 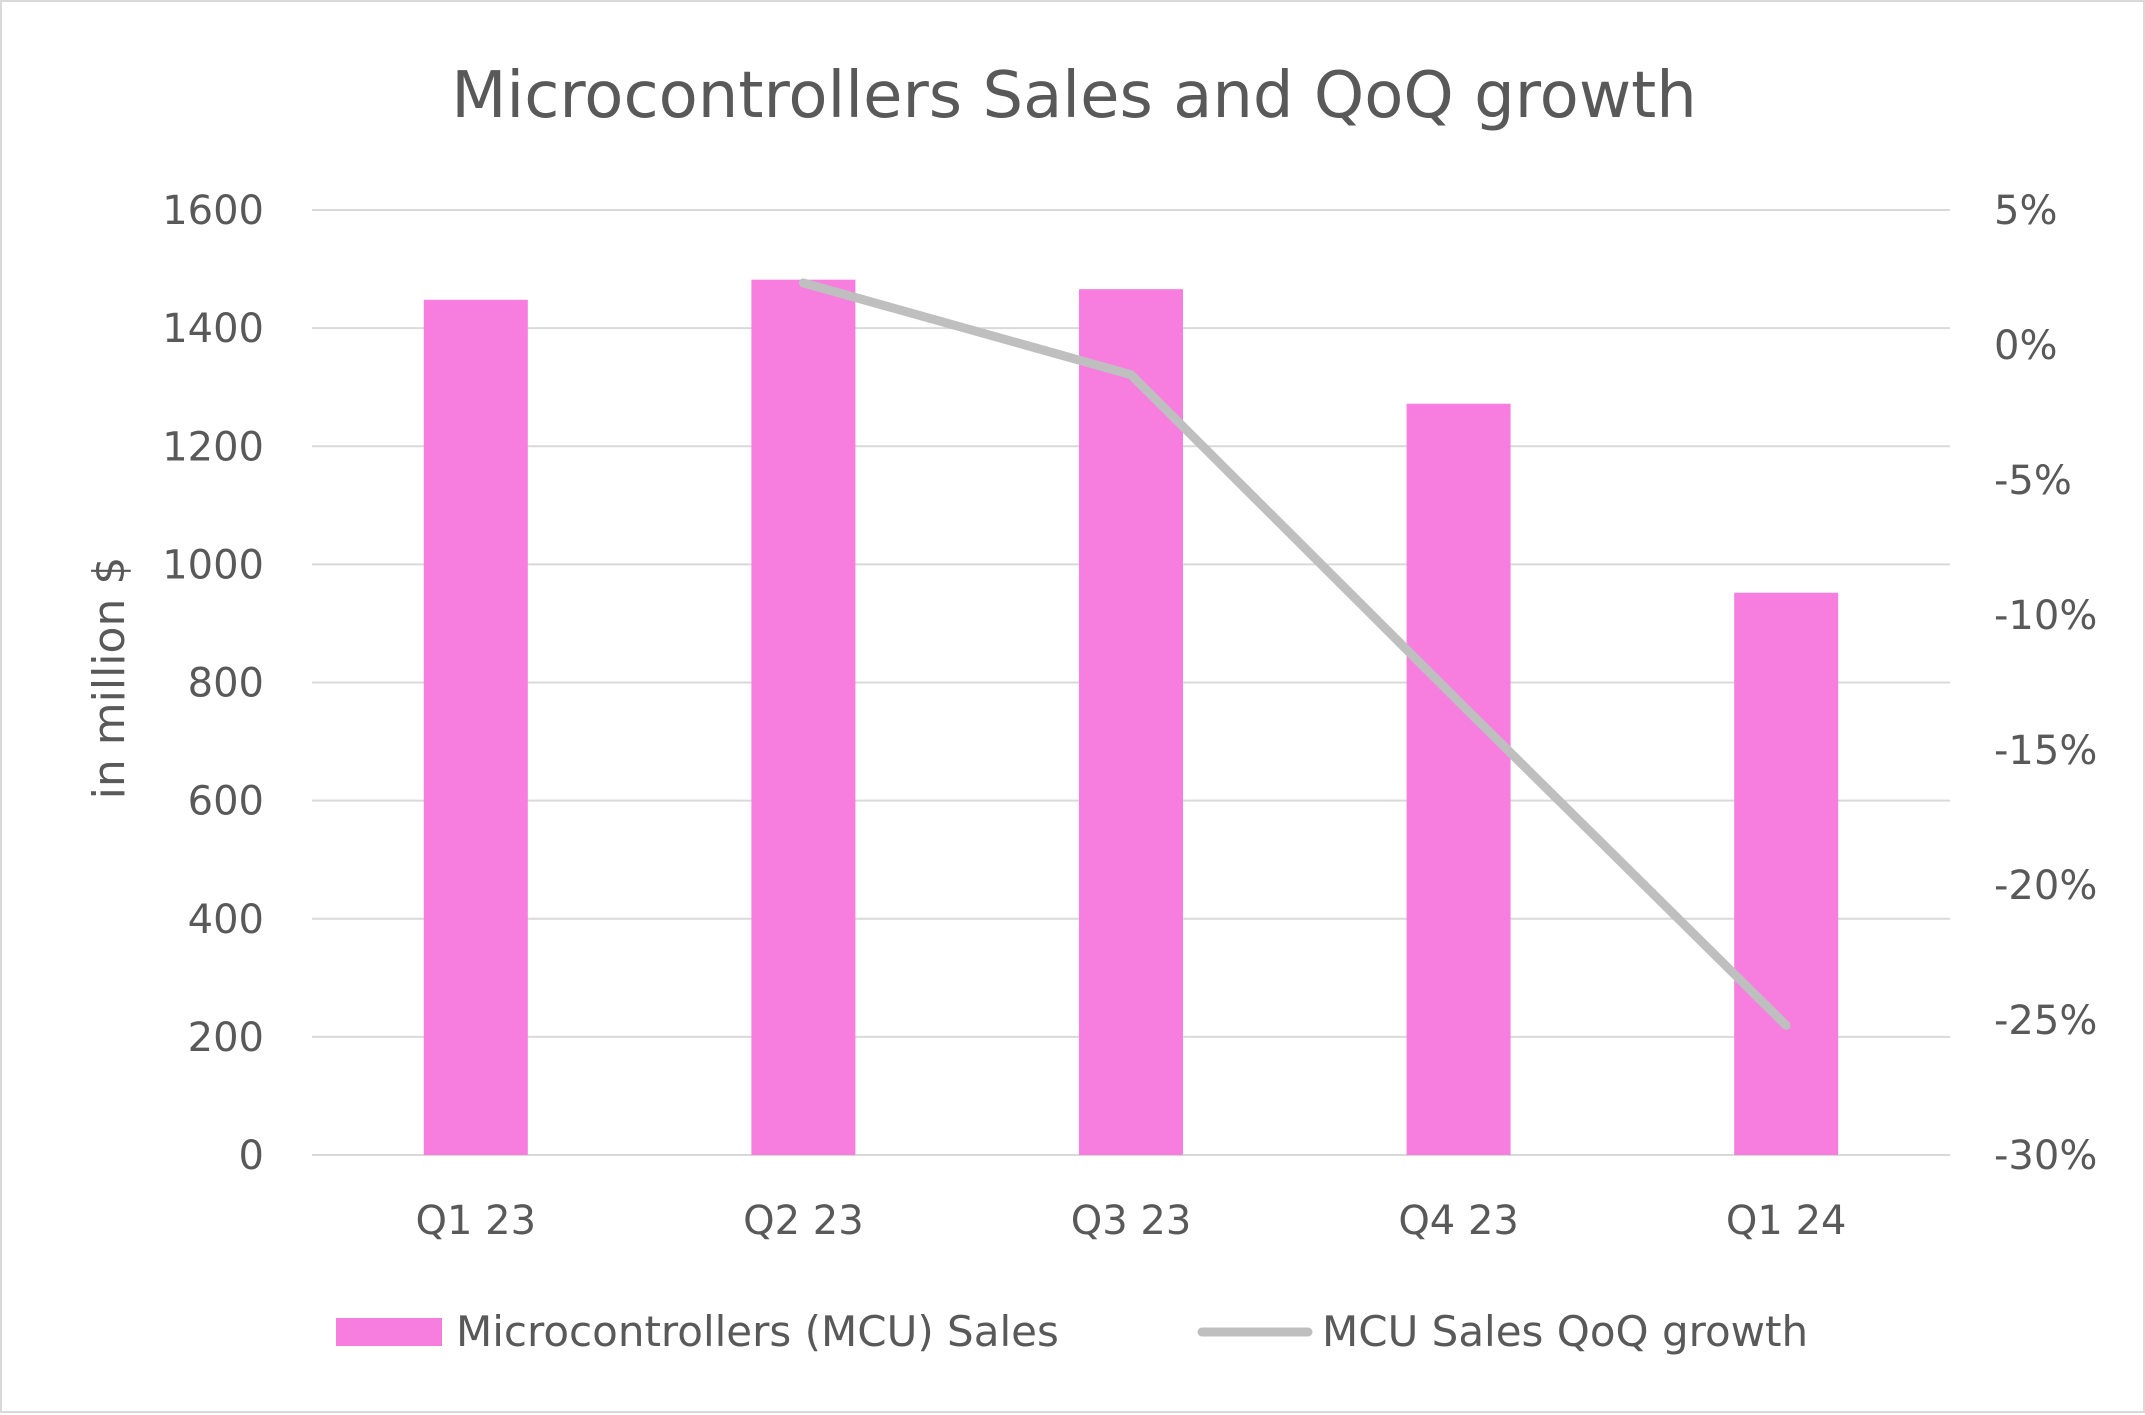 What do you see at coordinates (2045, 751) in the screenshot?
I see `y2-tick-label: -15%` at bounding box center [2045, 751].